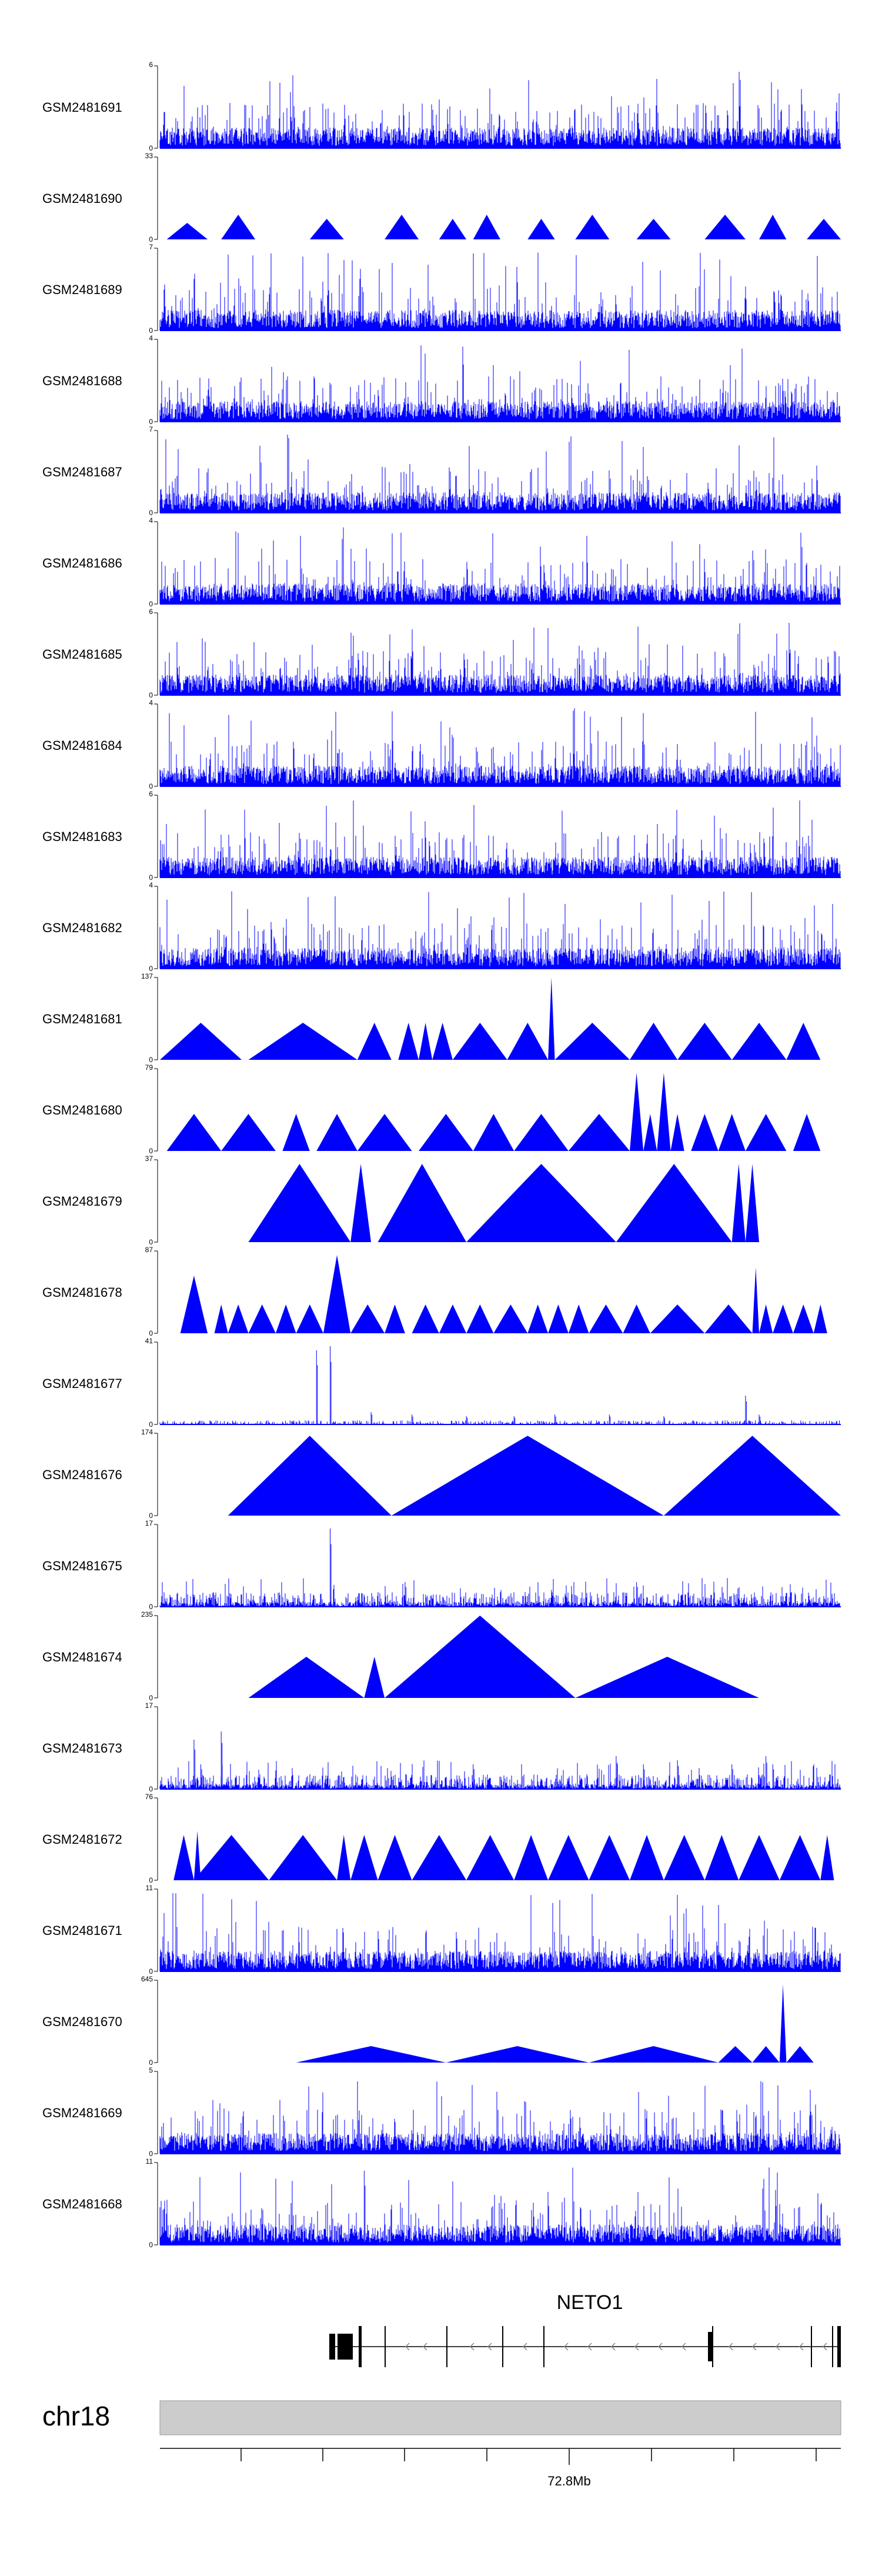 This screenshot has width=882, height=2576. I want to click on y-axis-max-label: 87, so click(149, 1250).